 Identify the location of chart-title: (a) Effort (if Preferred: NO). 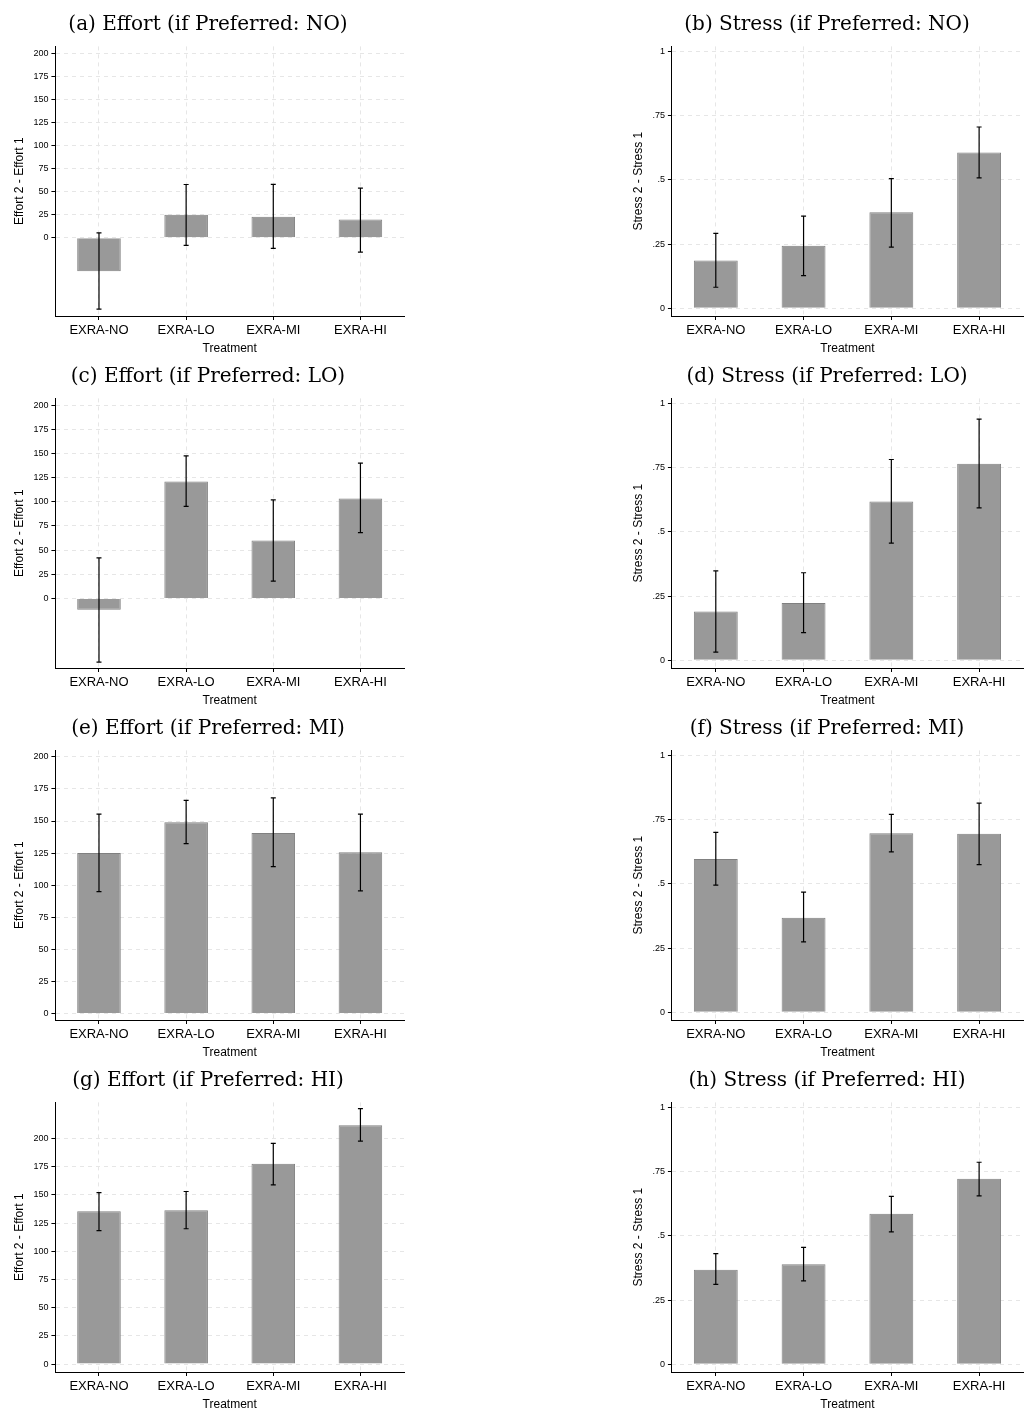
(208, 23).